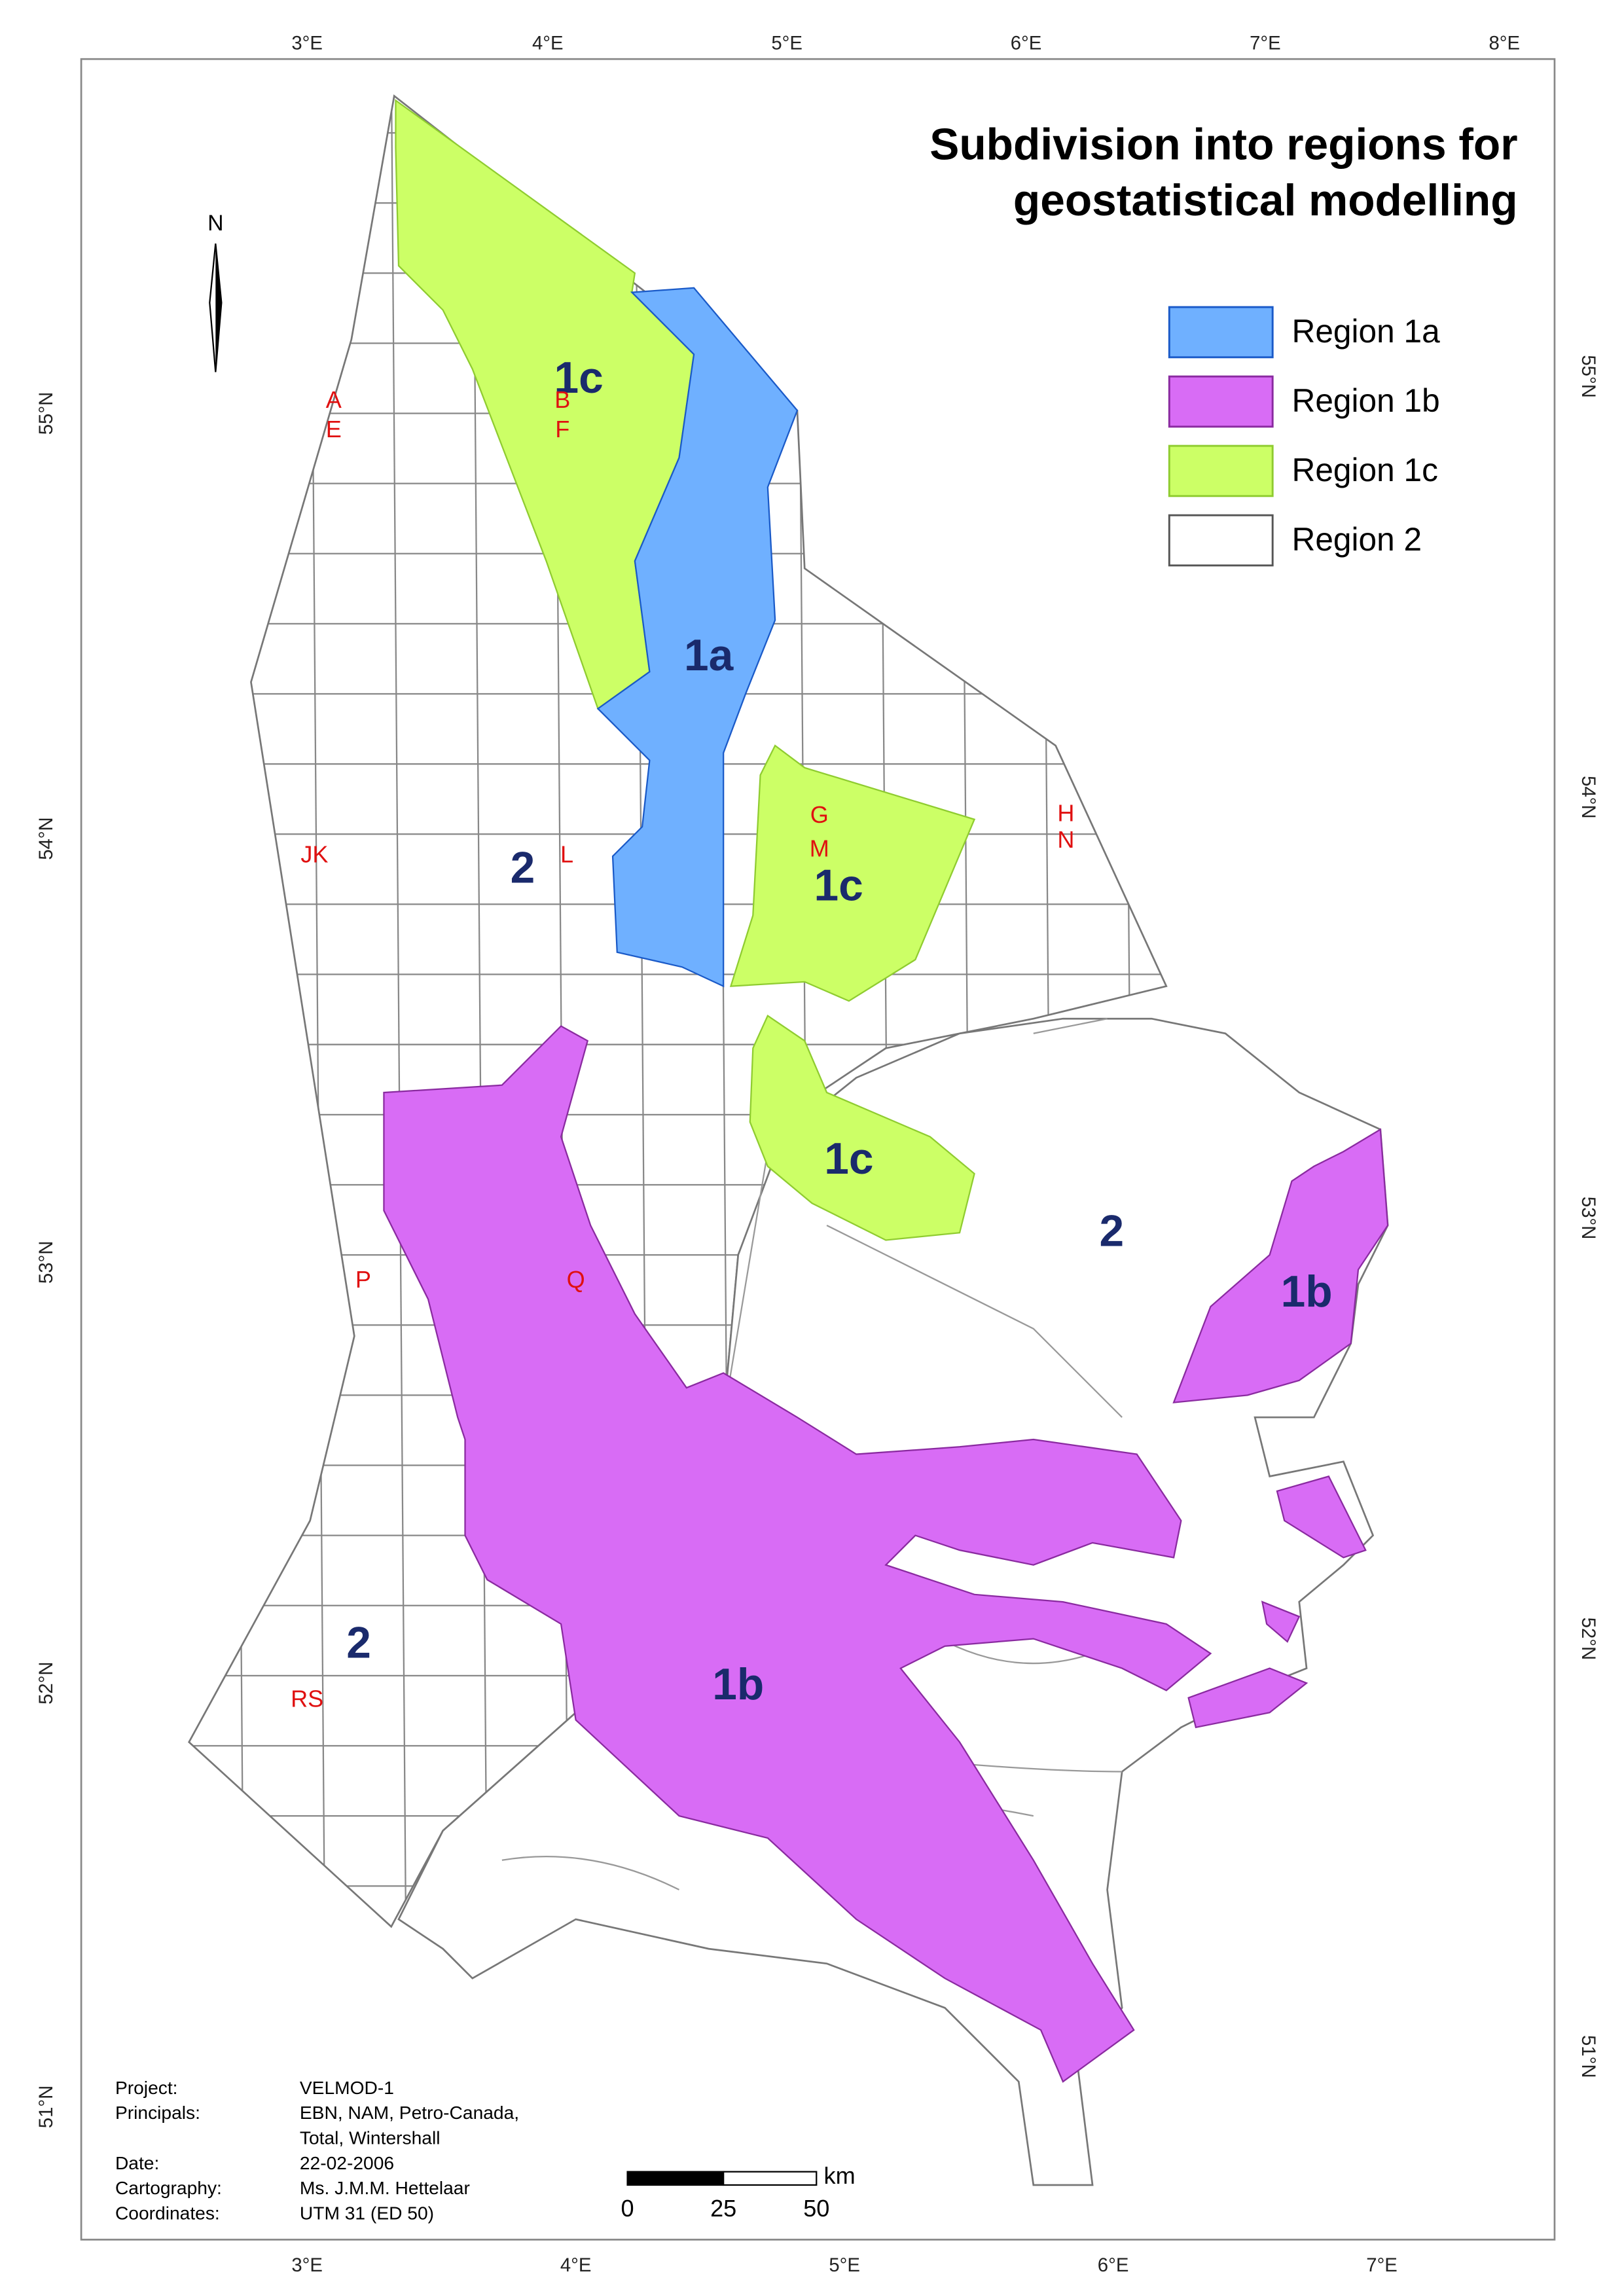 Image resolution: width=1624 pixels, height=2295 pixels. I want to click on scale-label: 25, so click(723, 2208).